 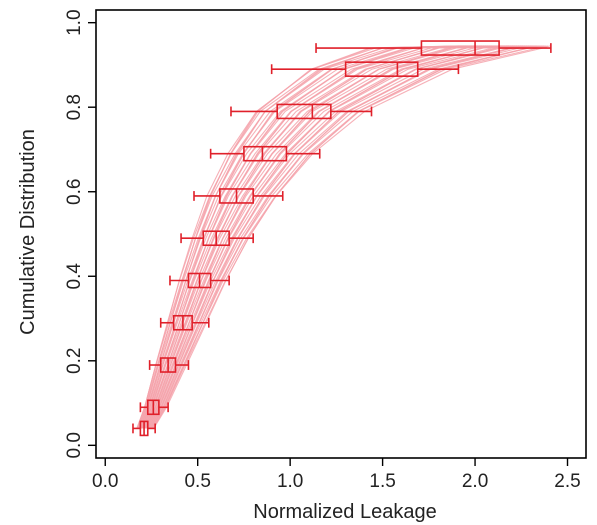 What do you see at coordinates (290, 481) in the screenshot?
I see `x-tick-label: 1.0` at bounding box center [290, 481].